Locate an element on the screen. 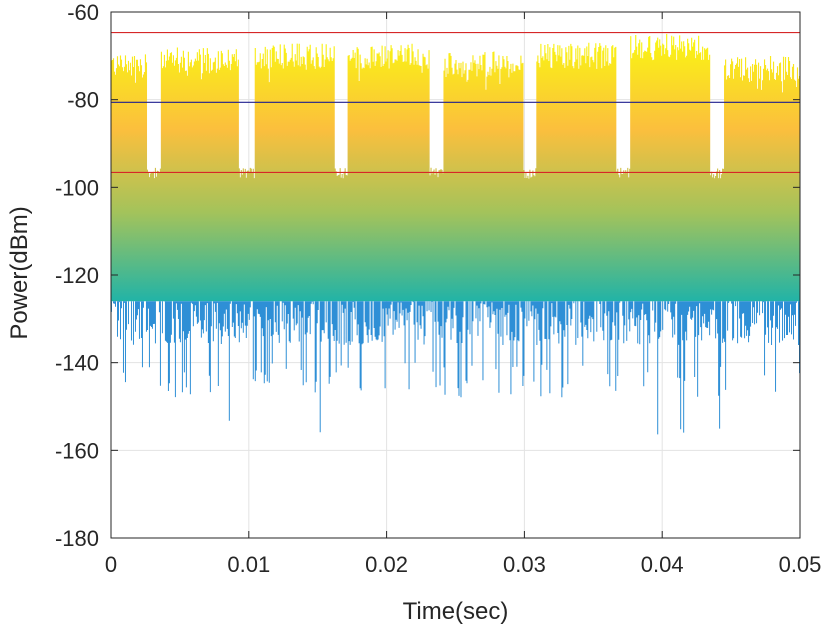  x-tick-label: 0.05 is located at coordinates (800, 564).